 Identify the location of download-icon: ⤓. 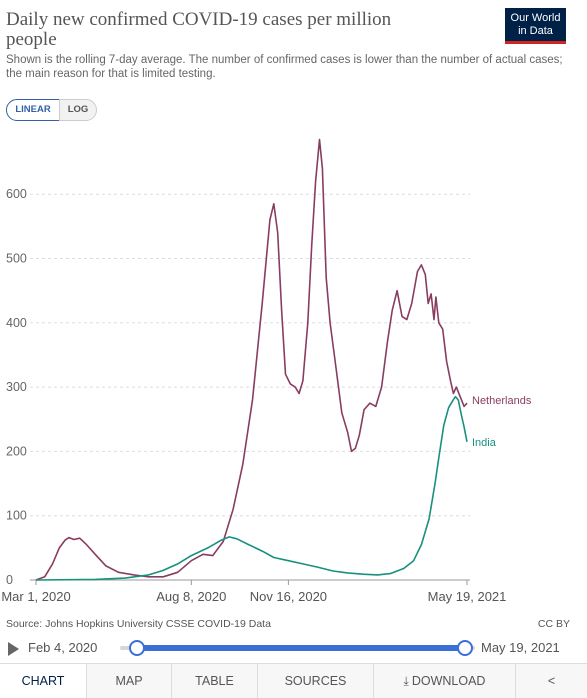
(406, 681).